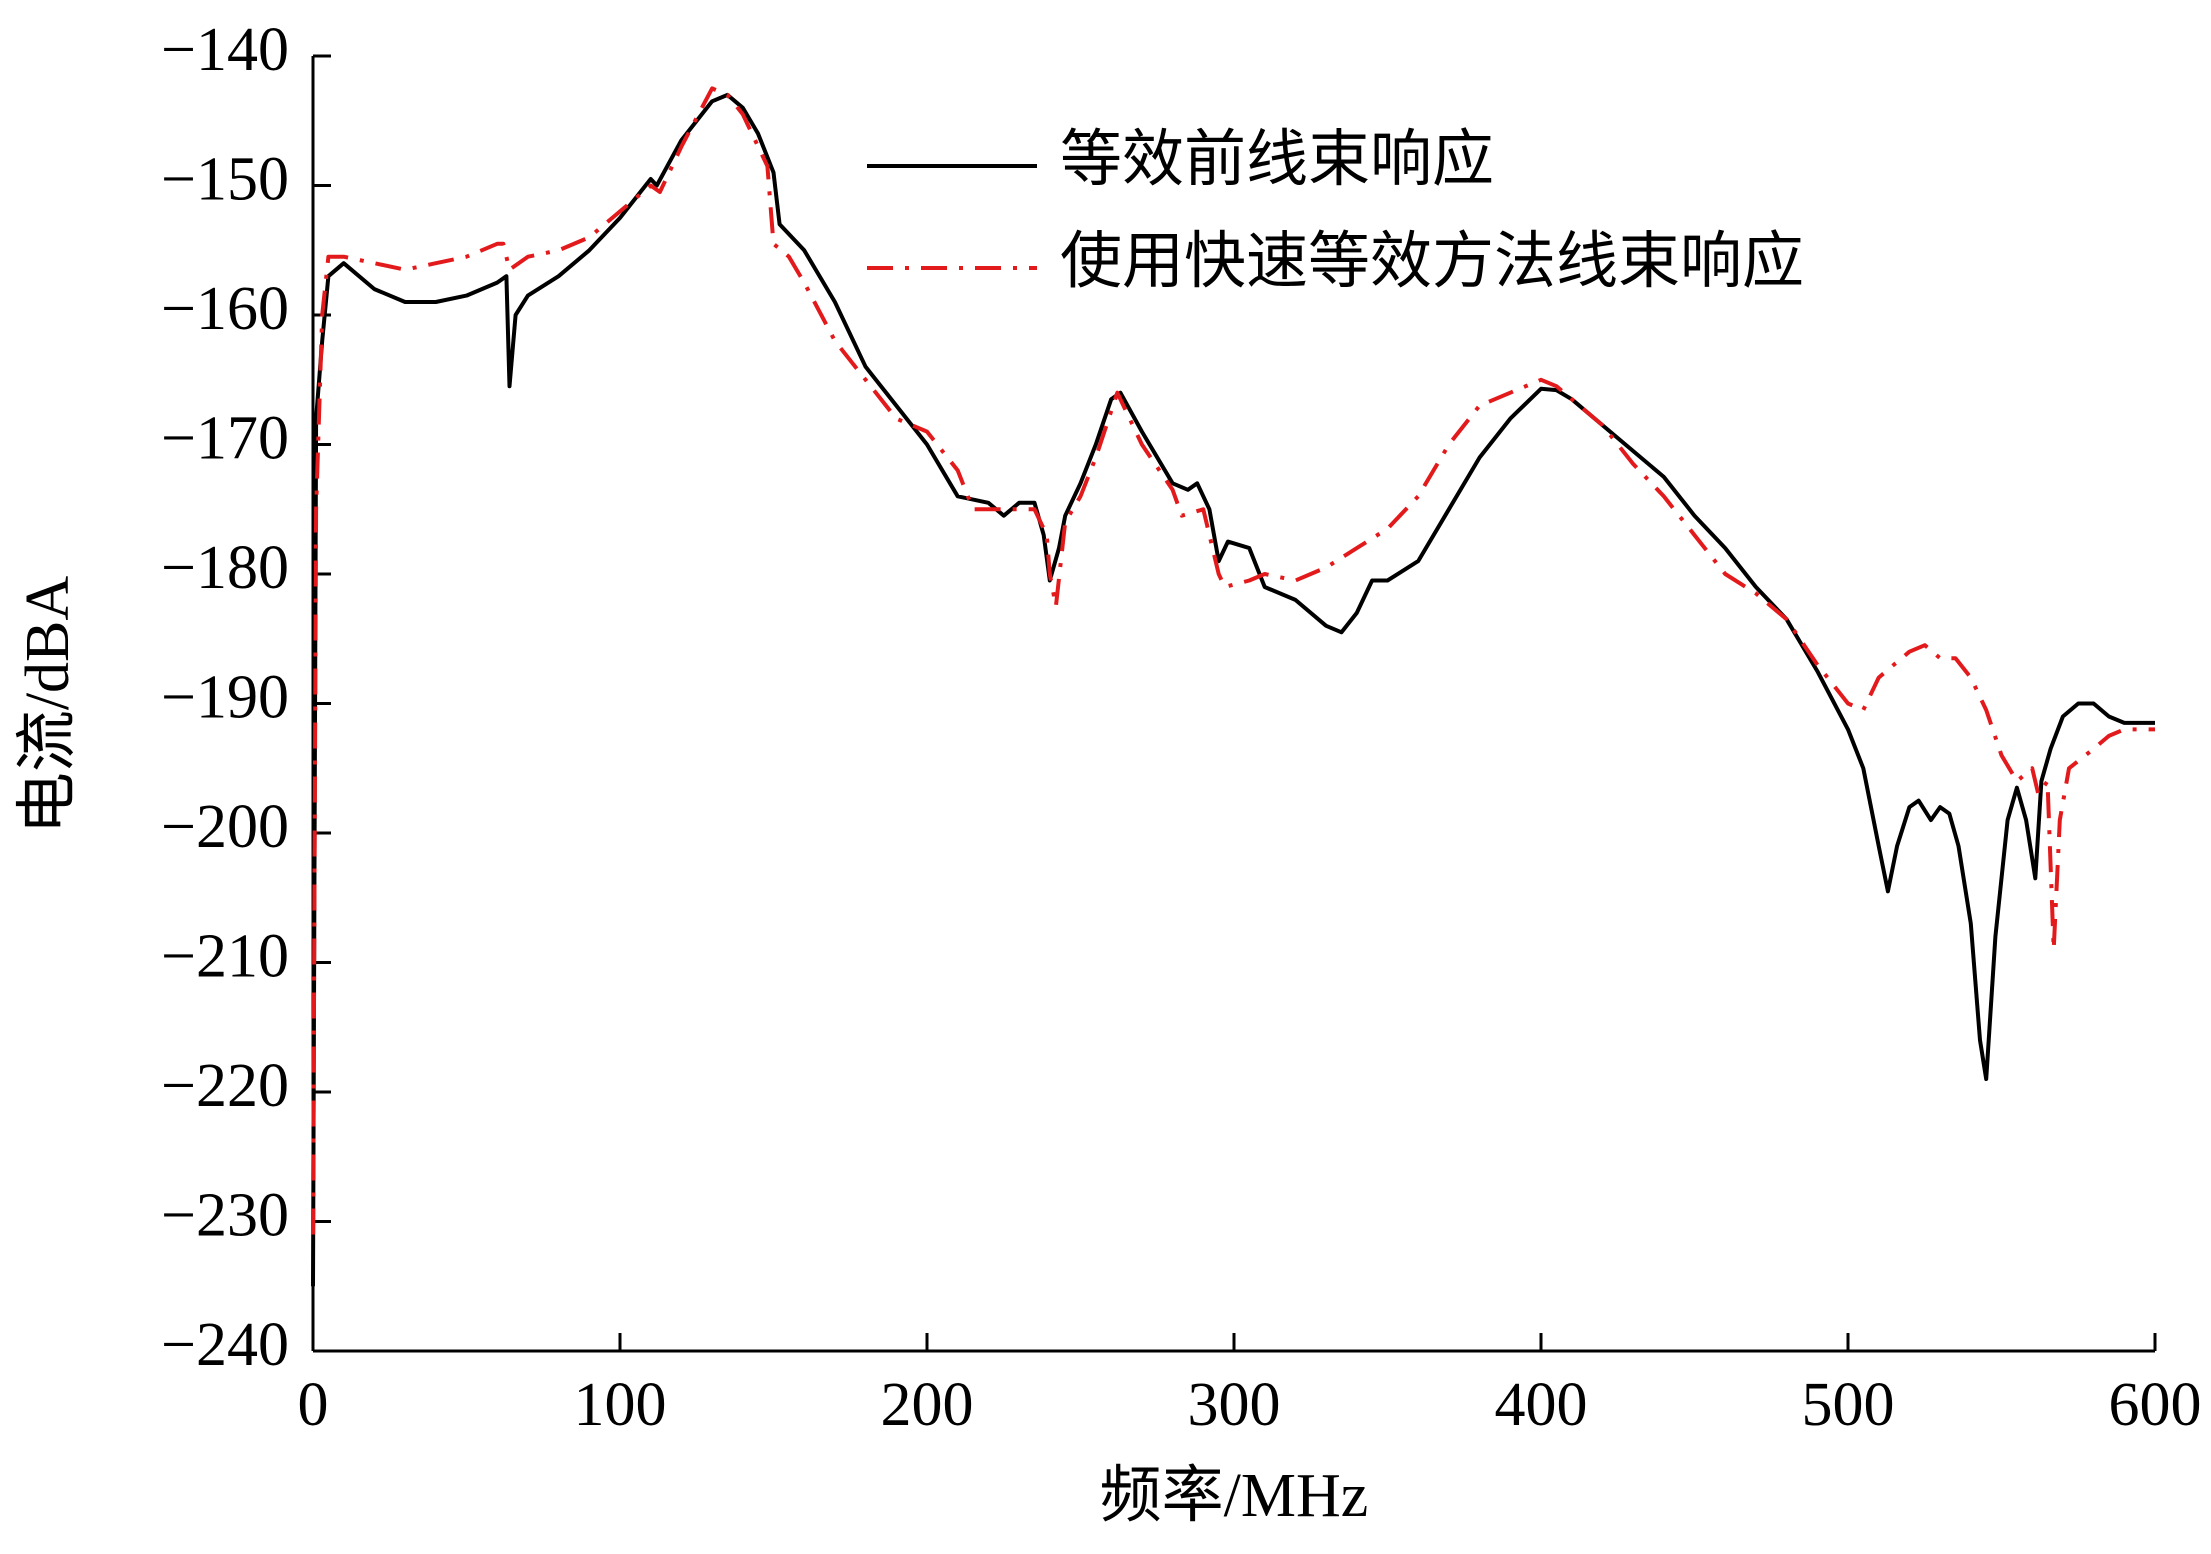 The image size is (2211, 1554). What do you see at coordinates (225, 568) in the screenshot?
I see `y-tick-label: −180` at bounding box center [225, 568].